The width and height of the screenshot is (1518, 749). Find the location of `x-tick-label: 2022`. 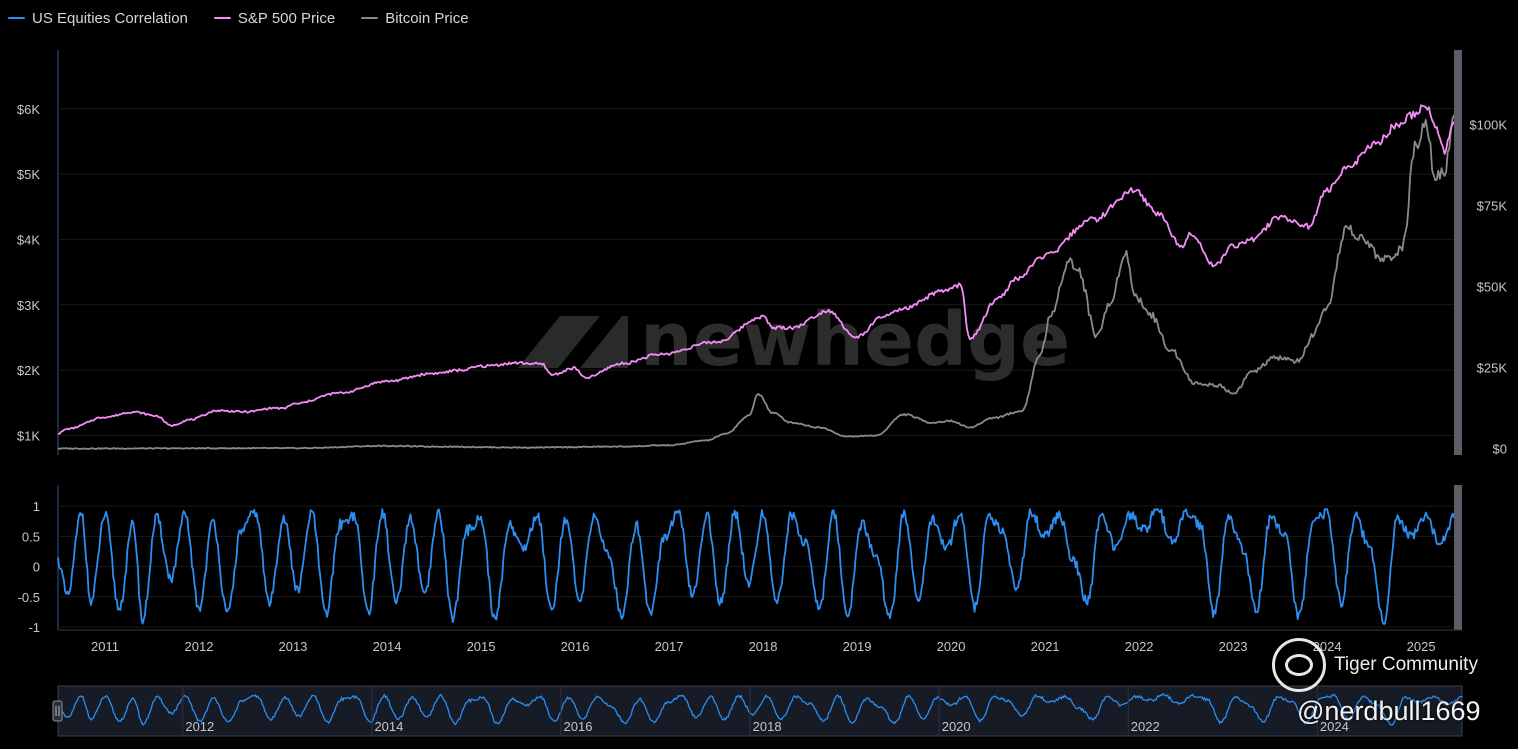

x-tick-label: 2022 is located at coordinates (1139, 646).